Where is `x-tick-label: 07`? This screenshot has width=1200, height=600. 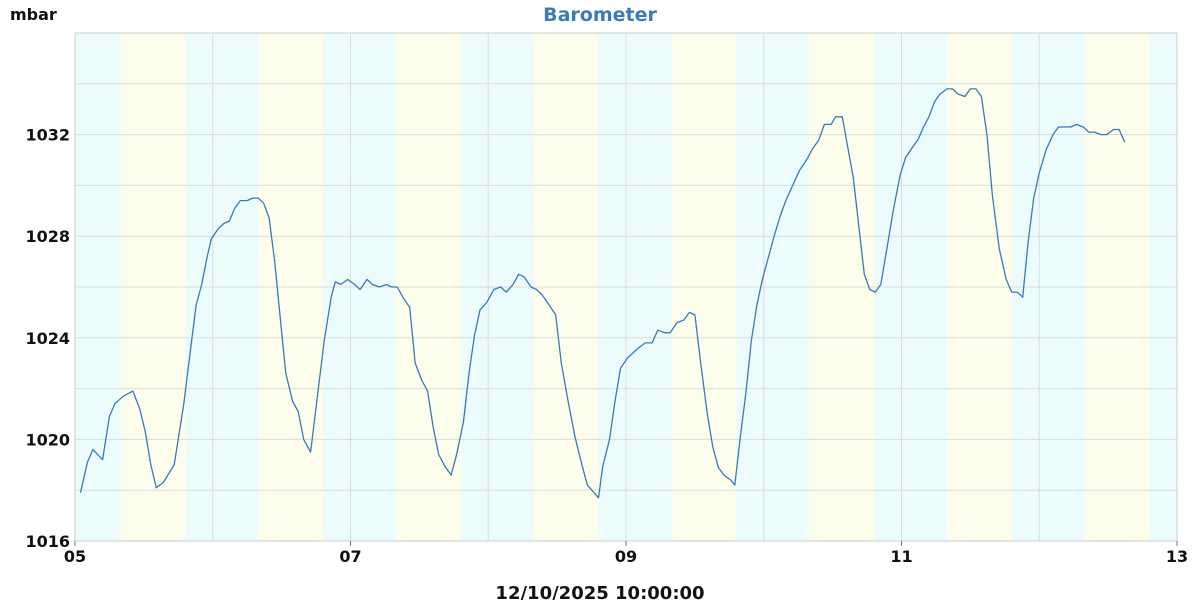
x-tick-label: 07 is located at coordinates (350, 556).